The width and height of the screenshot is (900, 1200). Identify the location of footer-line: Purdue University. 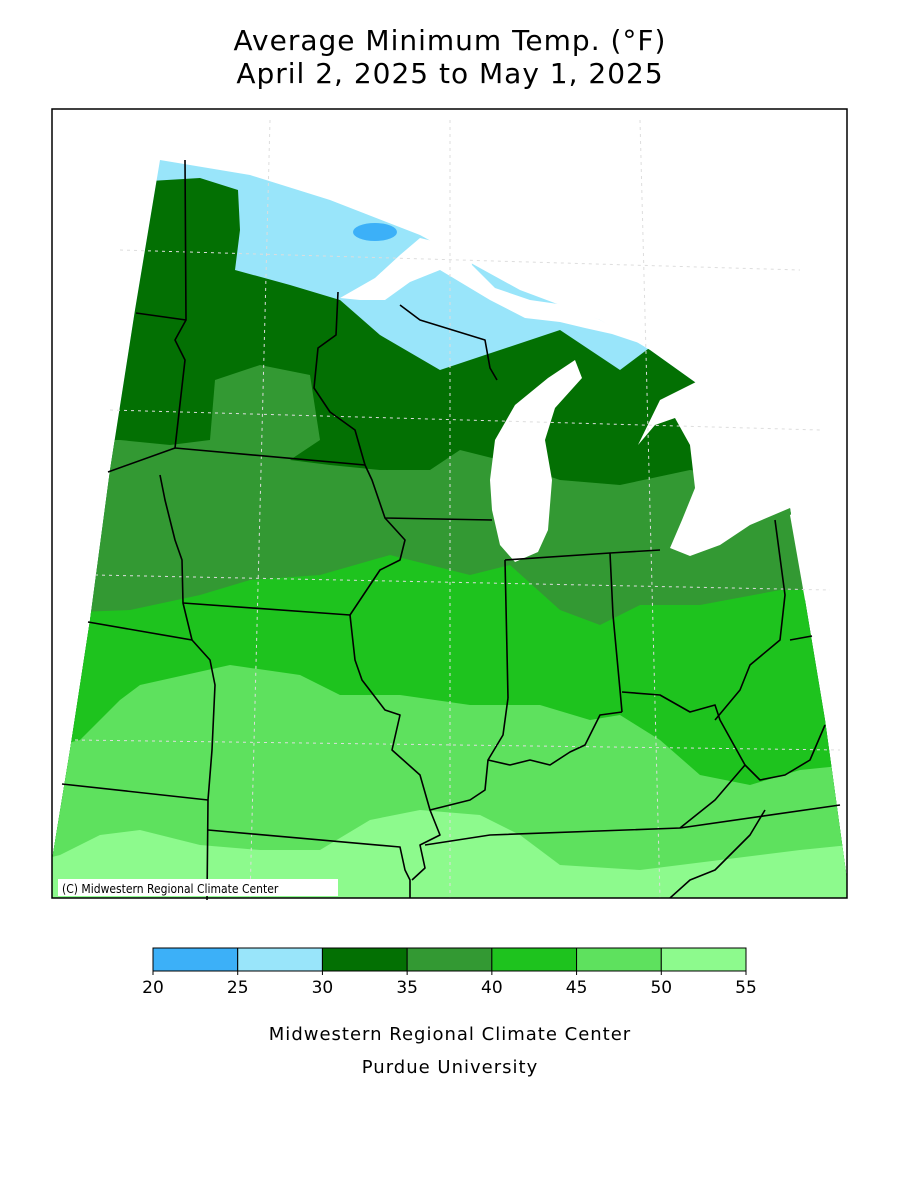
(450, 1067).